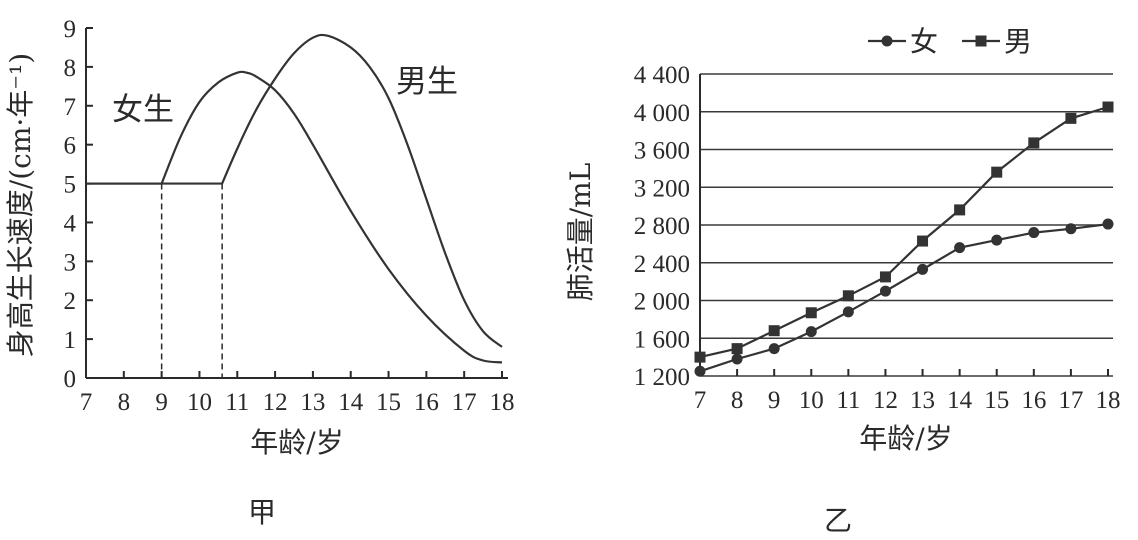 This screenshot has height=540, width=1138. What do you see at coordinates (237, 402) in the screenshot?
I see `jia-x-tick-label: 11` at bounding box center [237, 402].